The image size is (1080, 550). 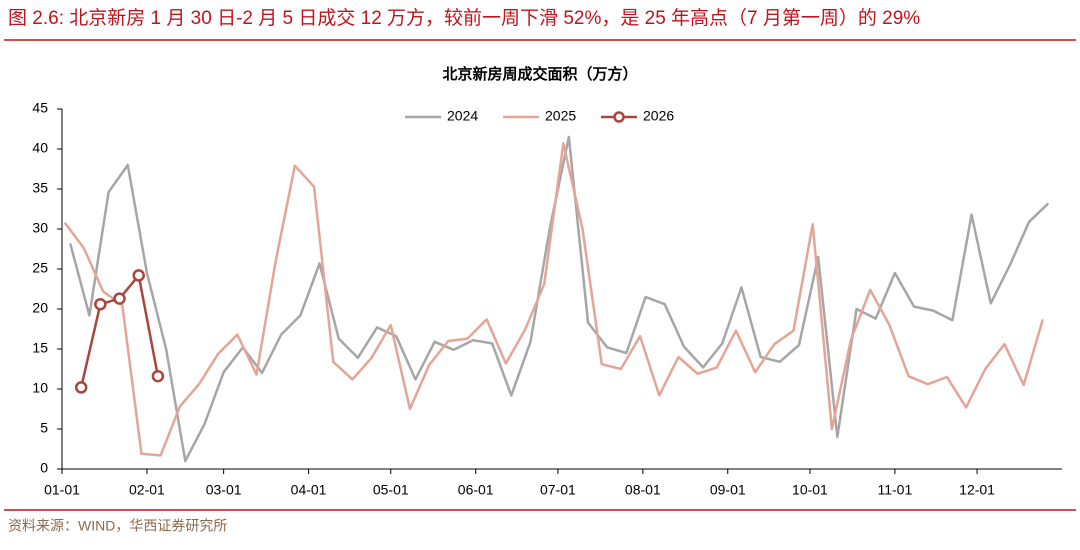 I want to click on x-tick-label: 03-01, so click(x=224, y=490).